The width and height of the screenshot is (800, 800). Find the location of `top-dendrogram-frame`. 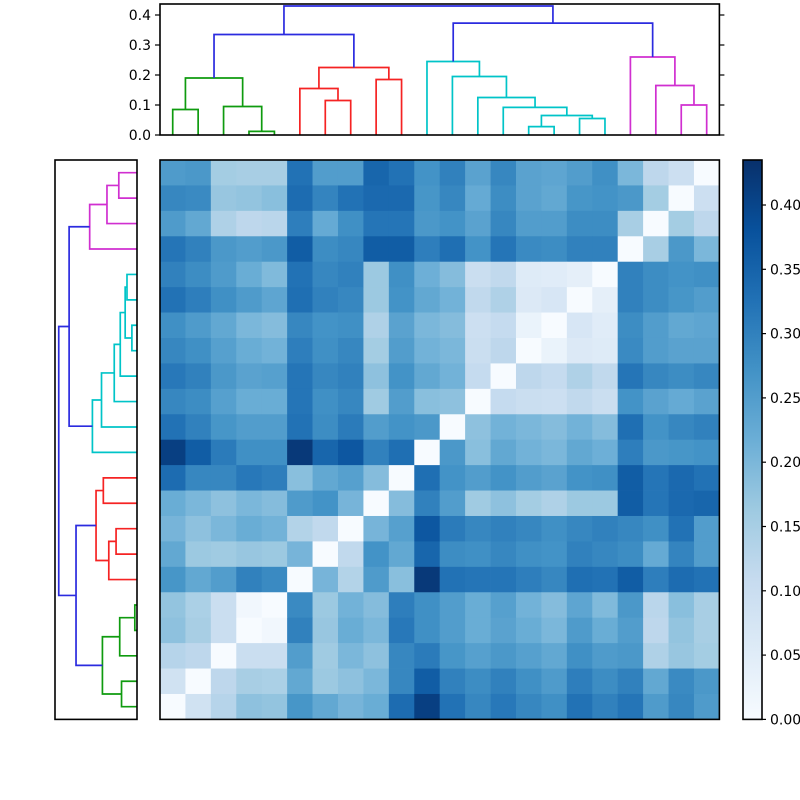

top-dendrogram-frame is located at coordinates (440, 69).